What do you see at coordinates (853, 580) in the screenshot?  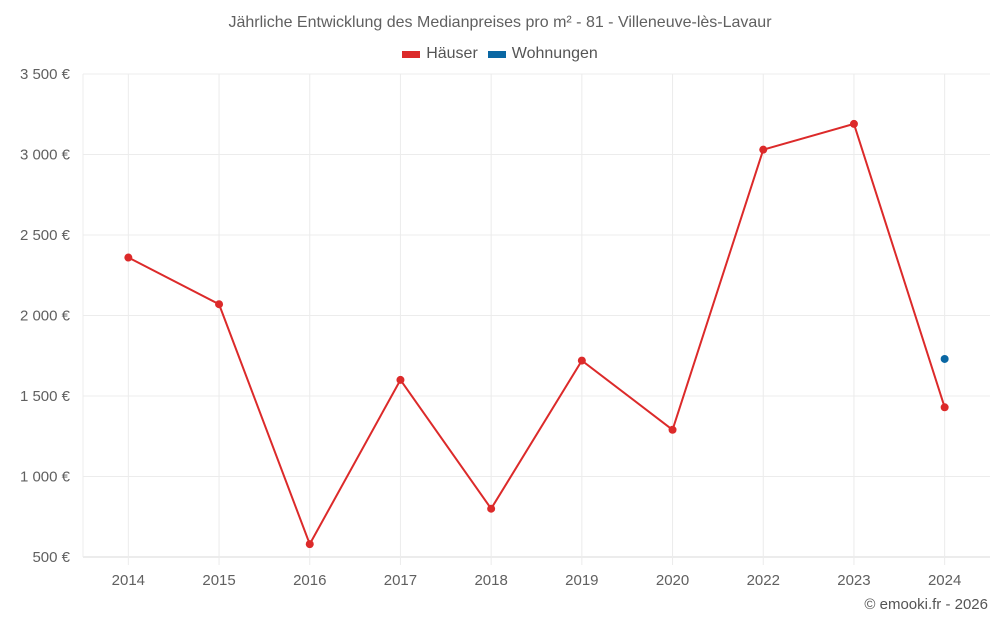 I see `x-tick-label: 2023` at bounding box center [853, 580].